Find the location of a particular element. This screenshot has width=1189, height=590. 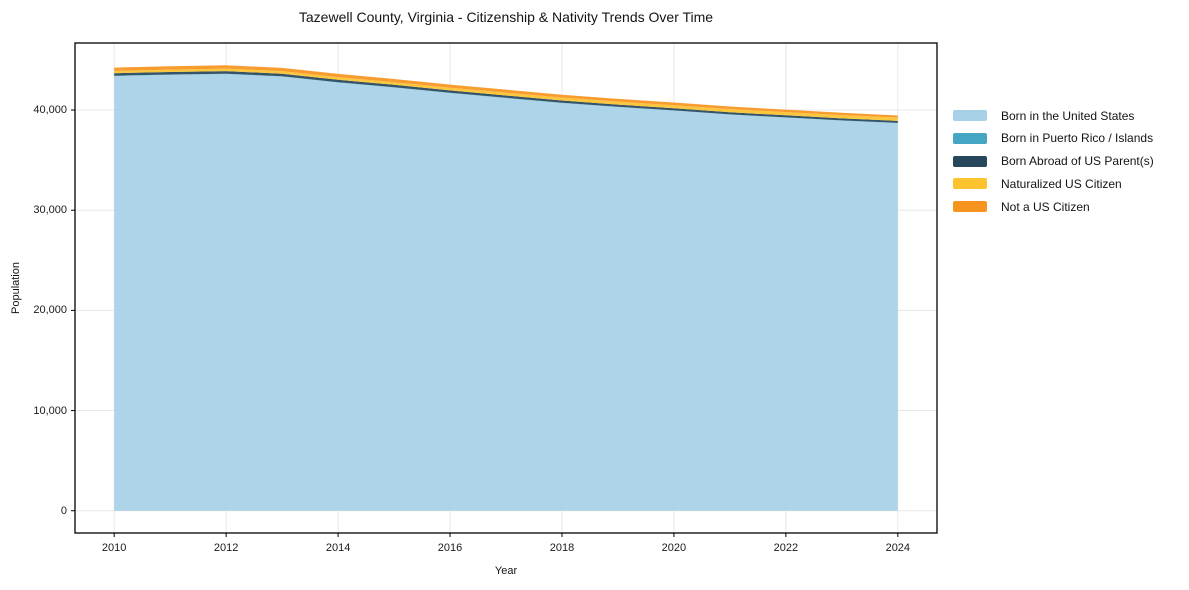

legend-label: Naturalized US Citizen is located at coordinates (1061, 183).